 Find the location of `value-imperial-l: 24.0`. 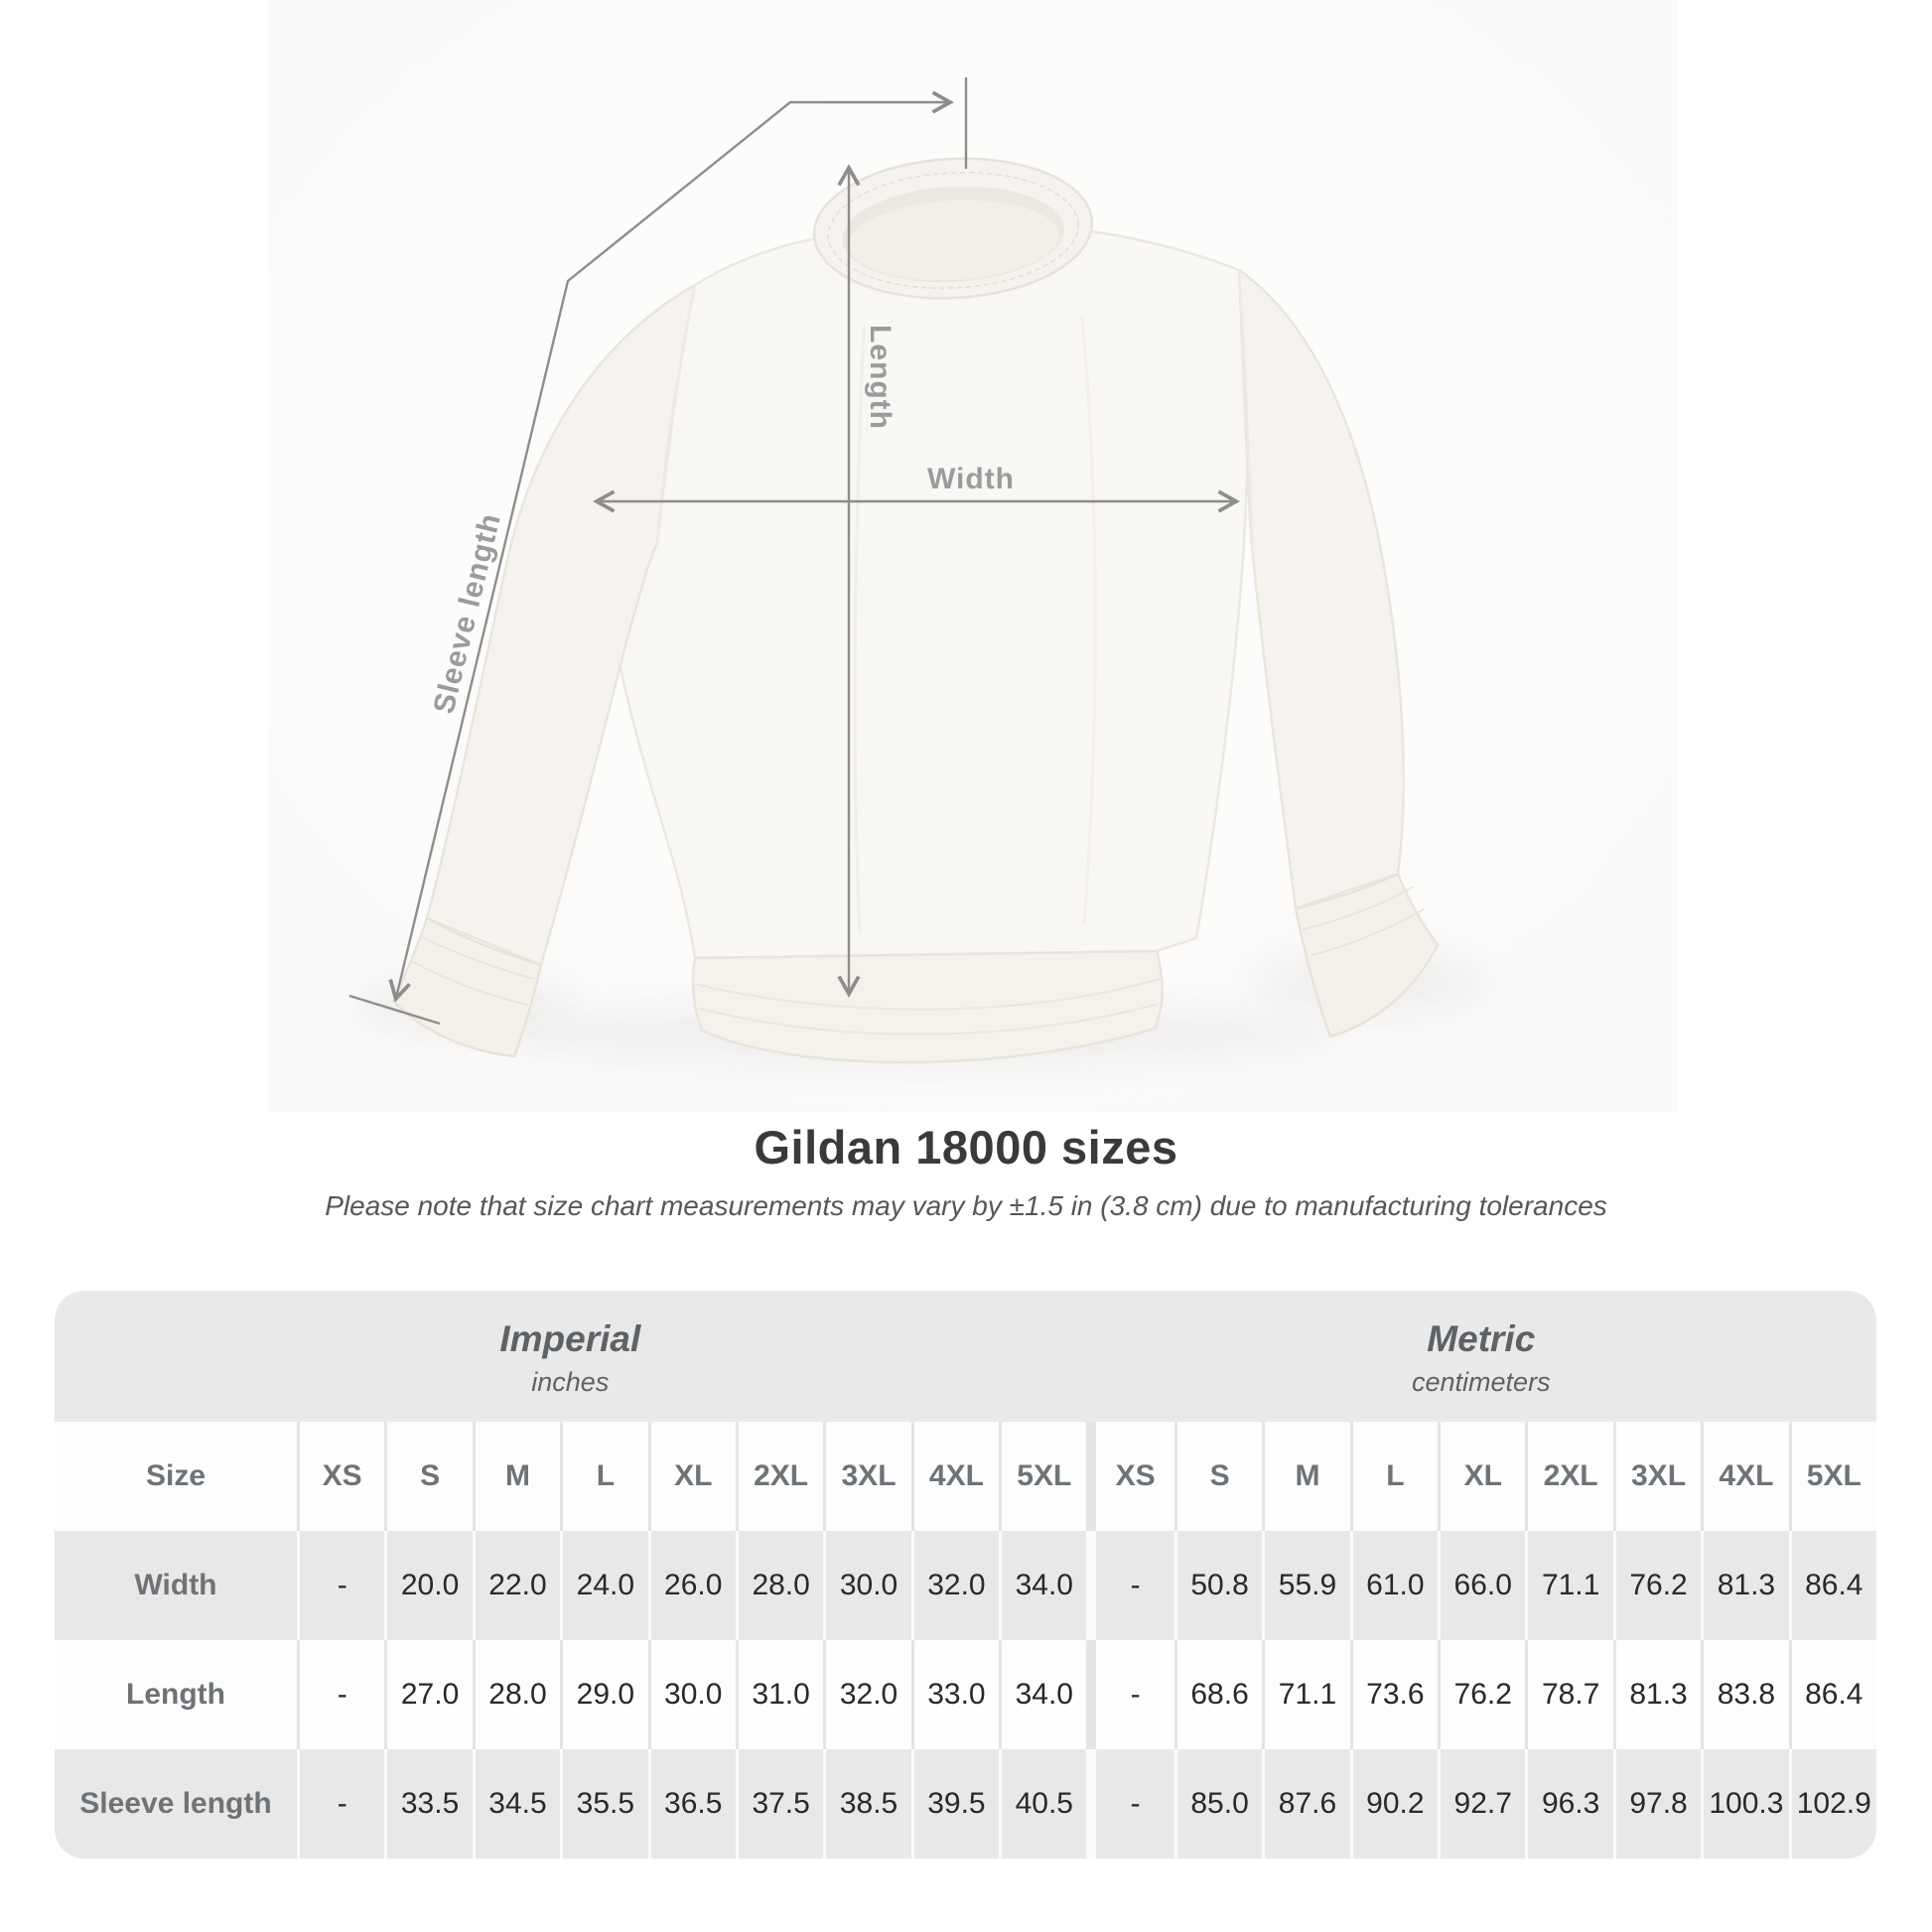

value-imperial-l: 24.0 is located at coordinates (603, 1586).